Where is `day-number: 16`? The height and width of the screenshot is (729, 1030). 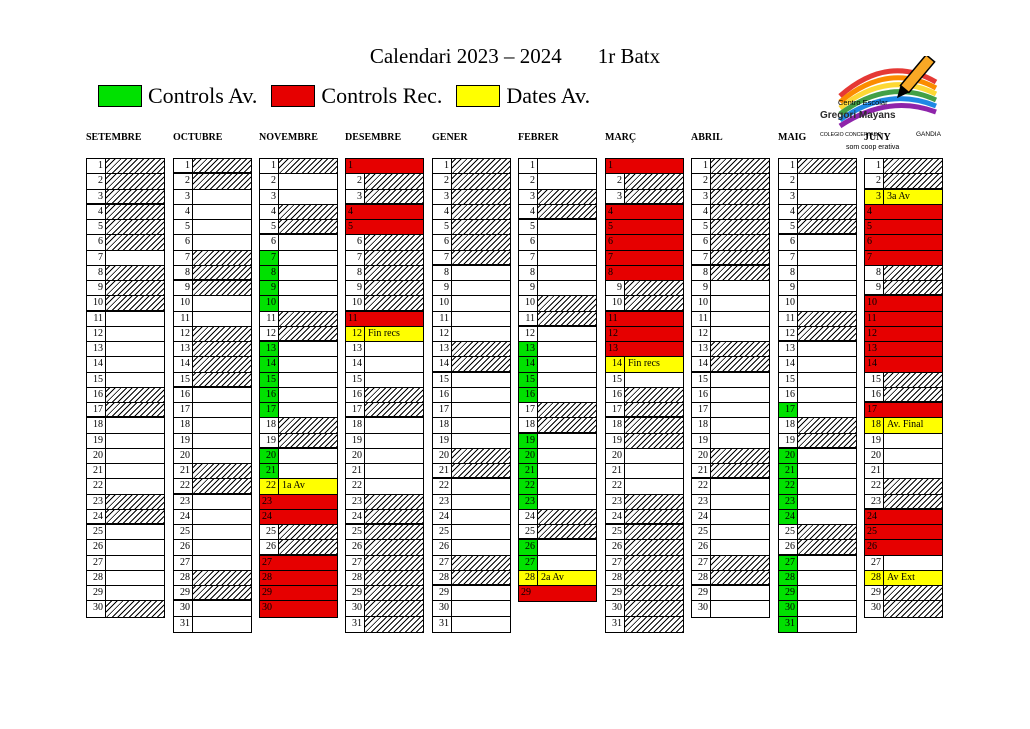 day-number: 16 is located at coordinates (183, 394).